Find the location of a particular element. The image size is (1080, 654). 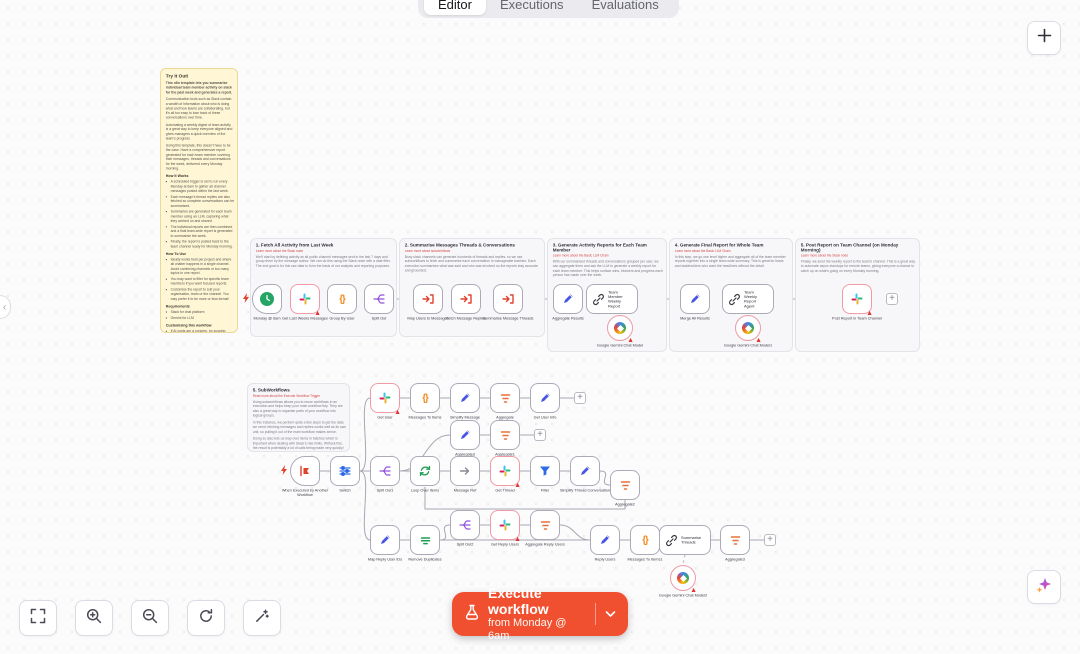

note-subheading: How It Works is located at coordinates (177, 175).